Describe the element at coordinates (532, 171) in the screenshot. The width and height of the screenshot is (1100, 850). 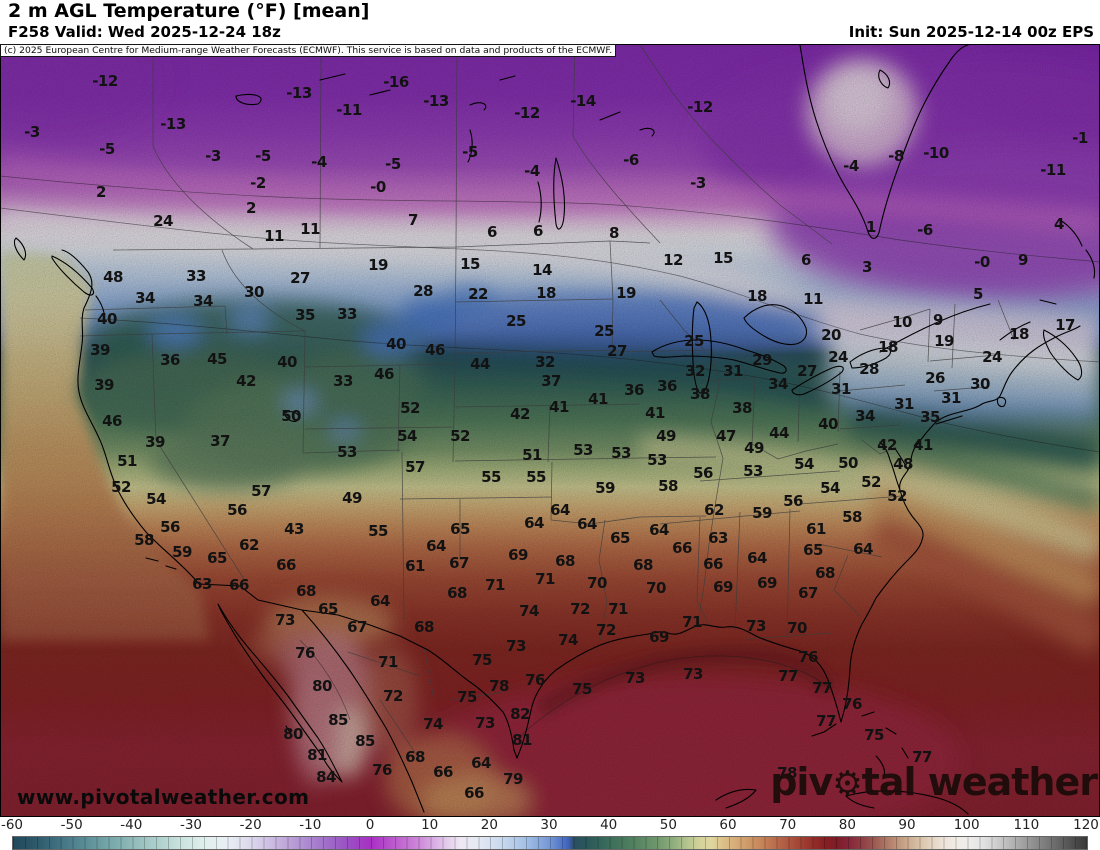
I see `temp-value-label: -4` at that location.